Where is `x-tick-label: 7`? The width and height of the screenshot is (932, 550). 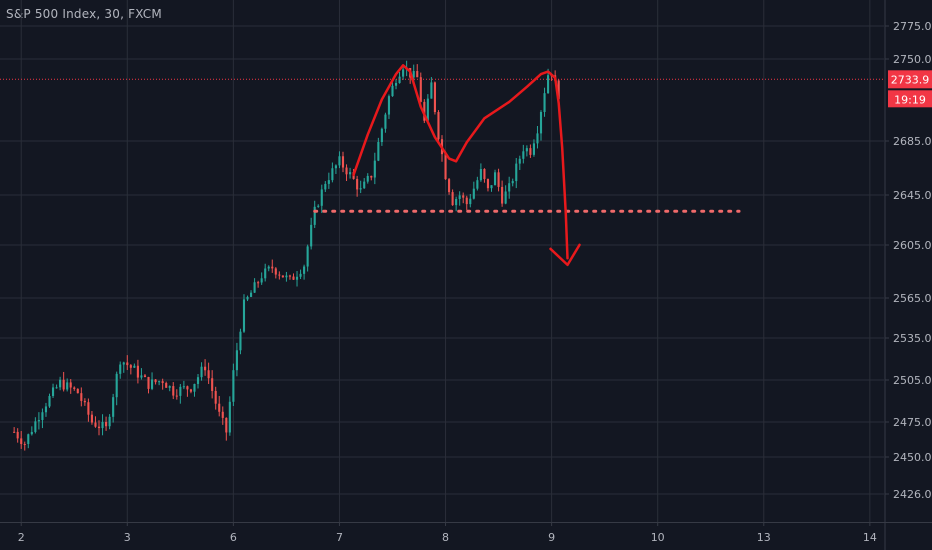
x-tick-label: 7 is located at coordinates (339, 537).